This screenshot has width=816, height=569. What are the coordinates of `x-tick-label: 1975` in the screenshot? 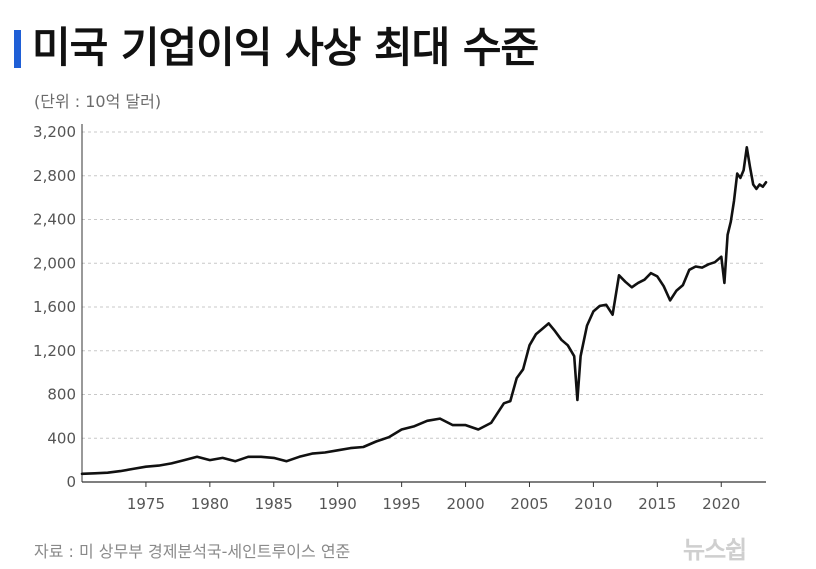 It's located at (146, 504).